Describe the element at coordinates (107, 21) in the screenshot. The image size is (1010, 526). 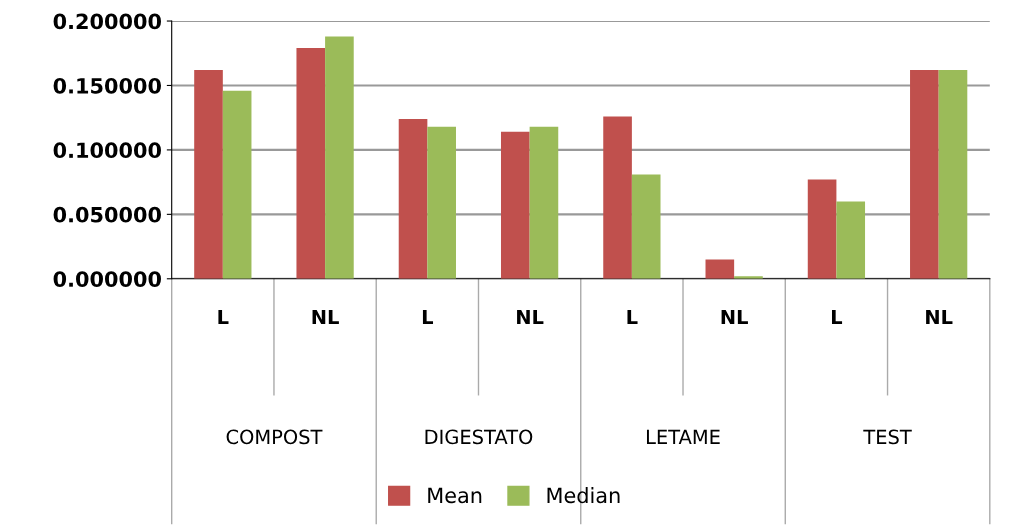
I see `y-tick-label: 0.200000` at that location.